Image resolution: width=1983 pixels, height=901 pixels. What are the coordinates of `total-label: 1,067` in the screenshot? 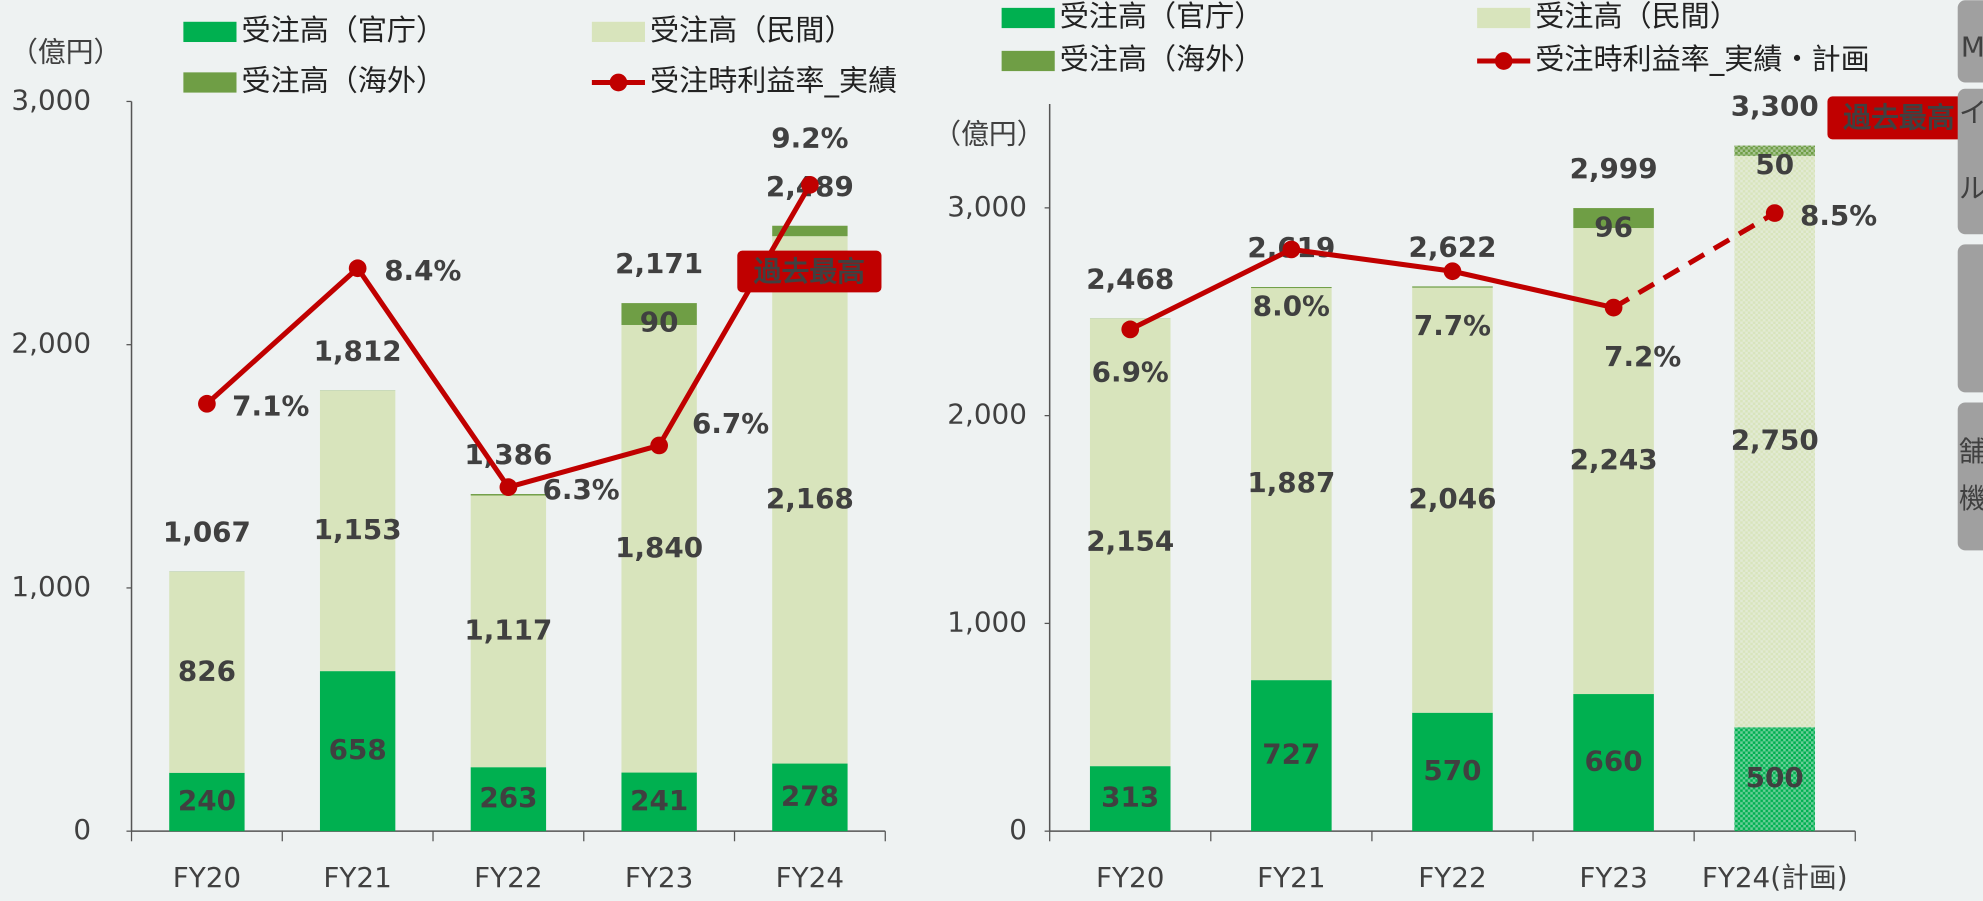 It's located at (207, 532).